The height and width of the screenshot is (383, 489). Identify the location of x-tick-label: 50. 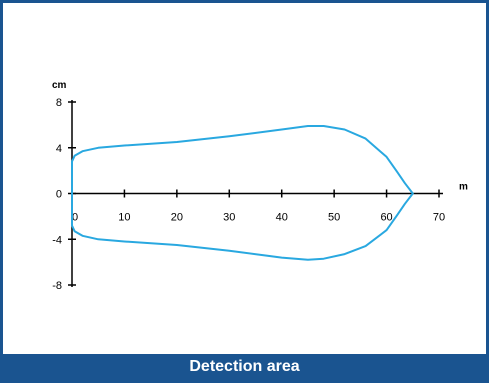
(334, 218).